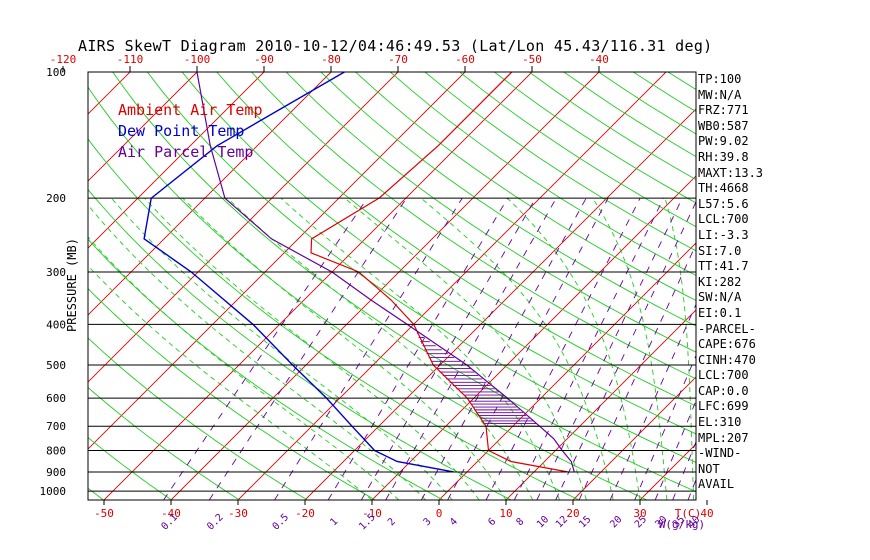 The height and width of the screenshot is (560, 870). I want to click on stat-item: L57:5.6, so click(723, 203).